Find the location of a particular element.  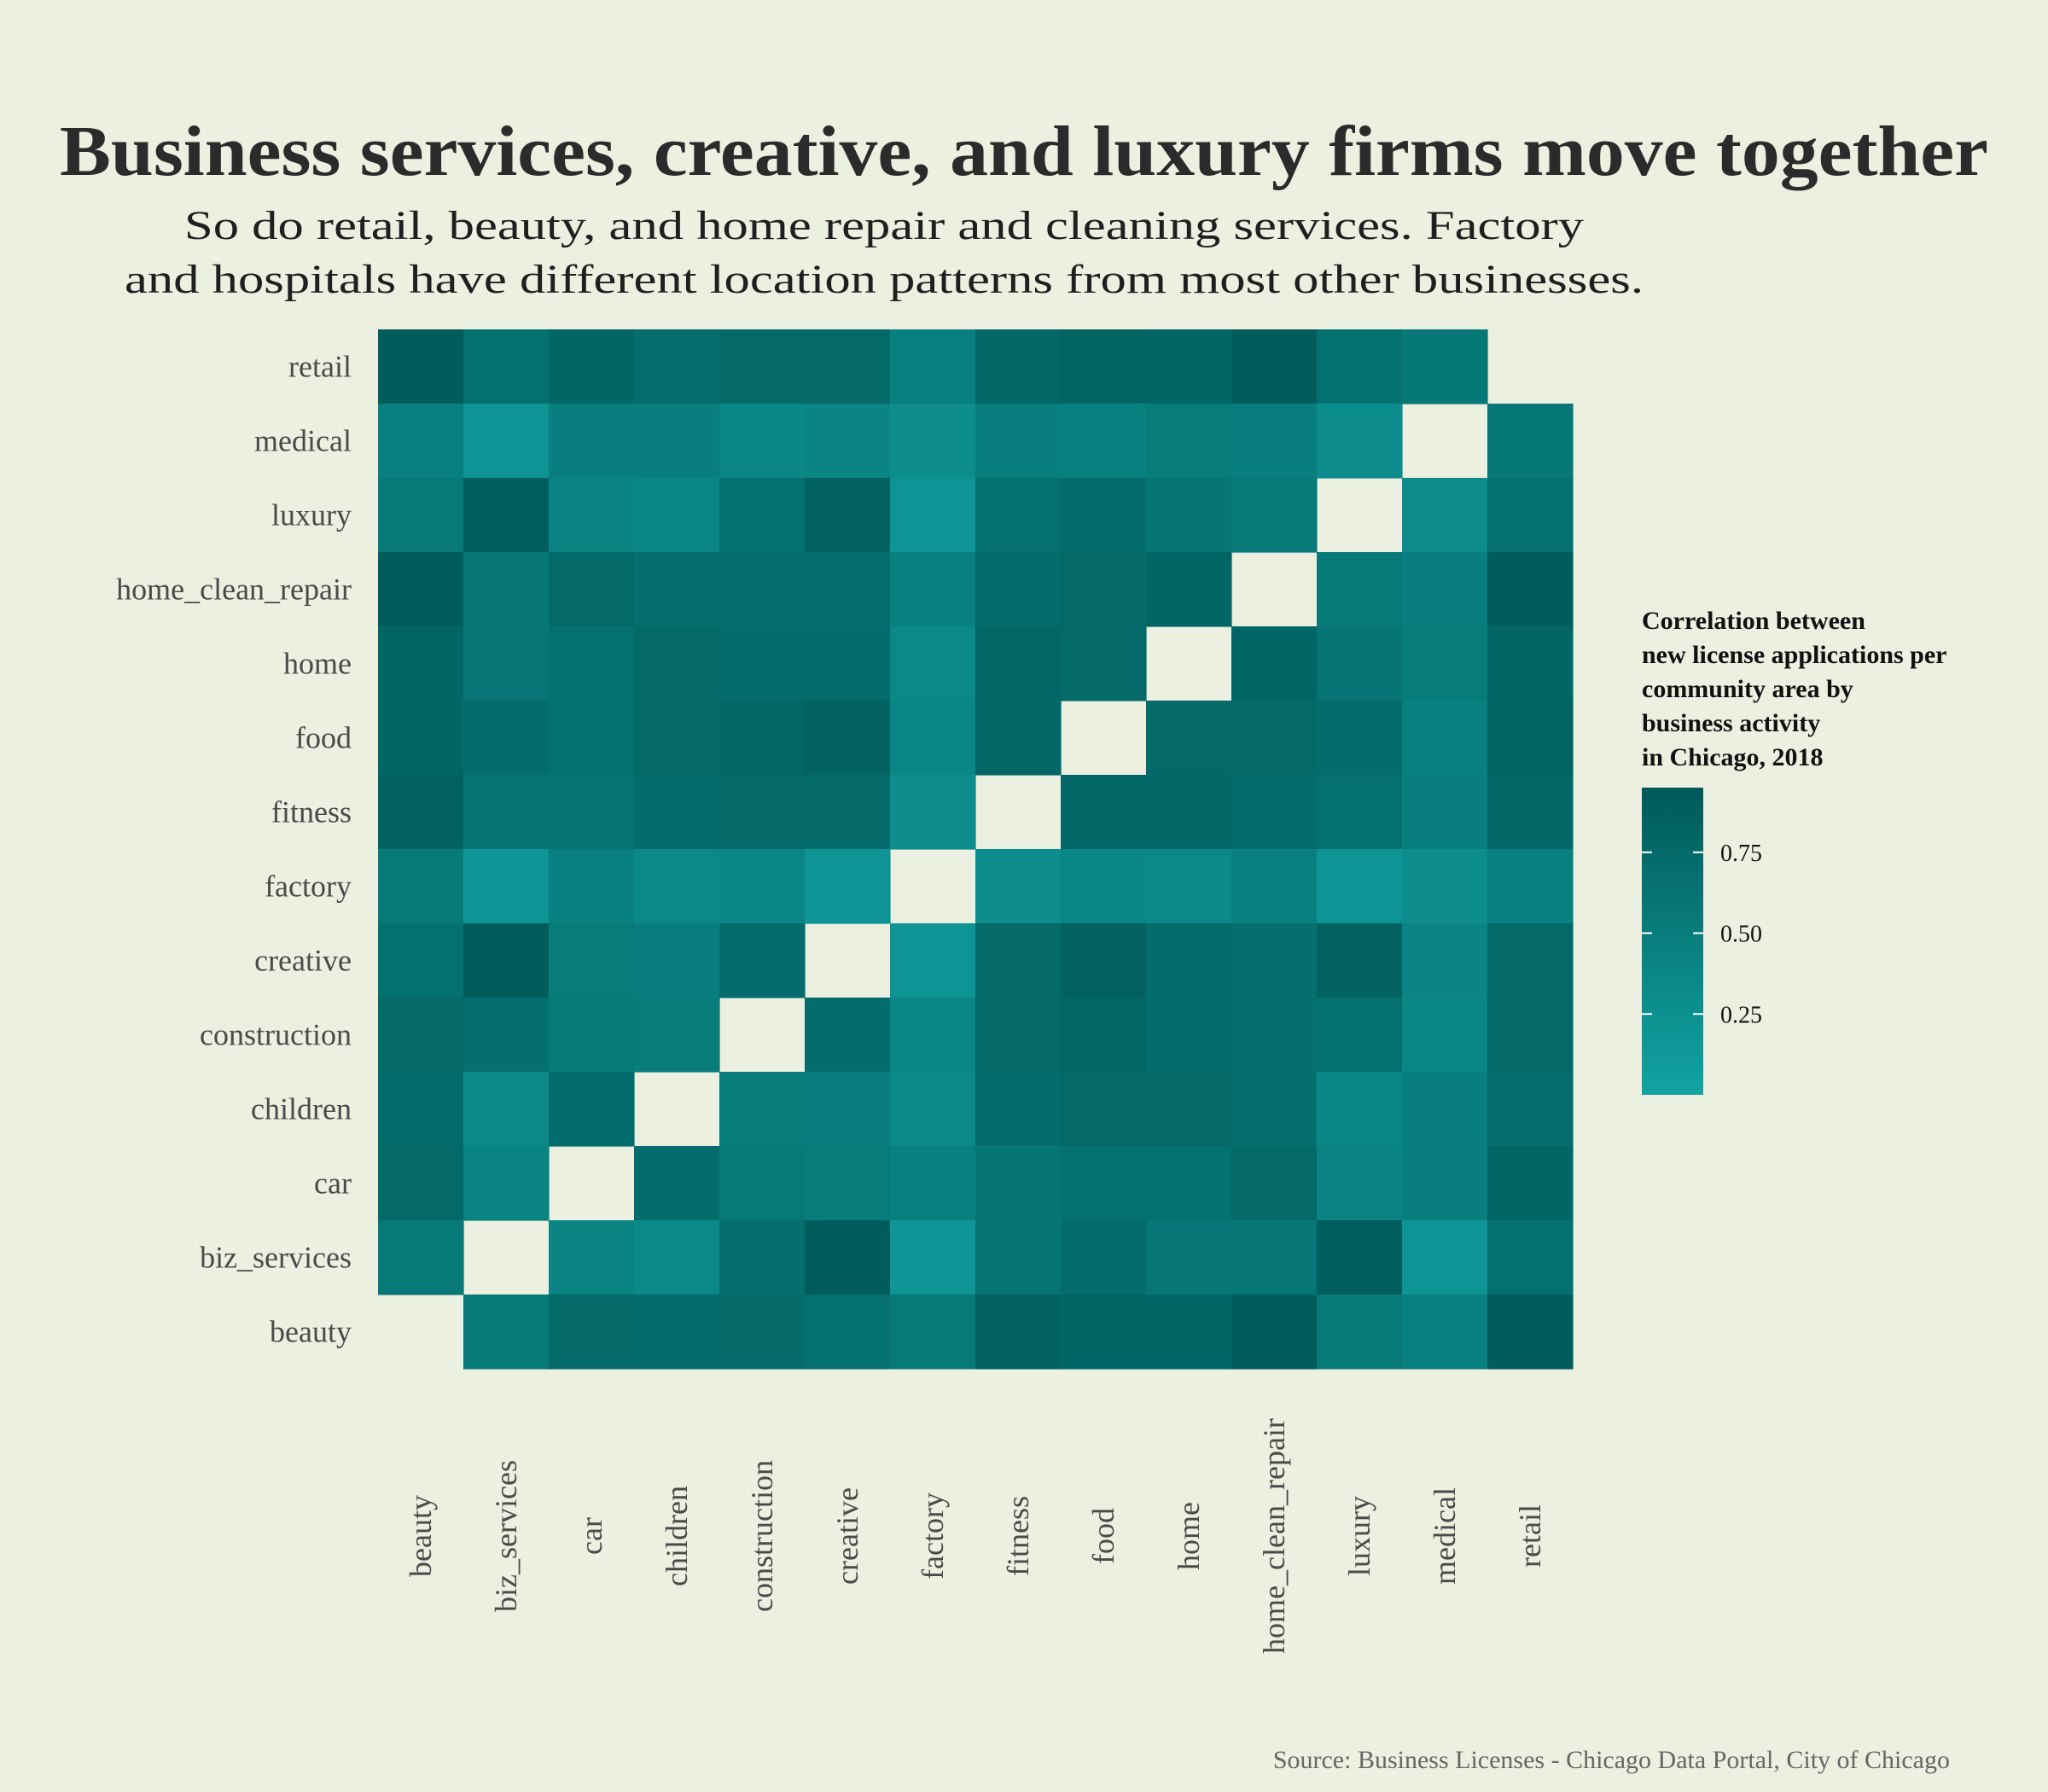

heatmap-cell-luxury-factory is located at coordinates (933, 515).